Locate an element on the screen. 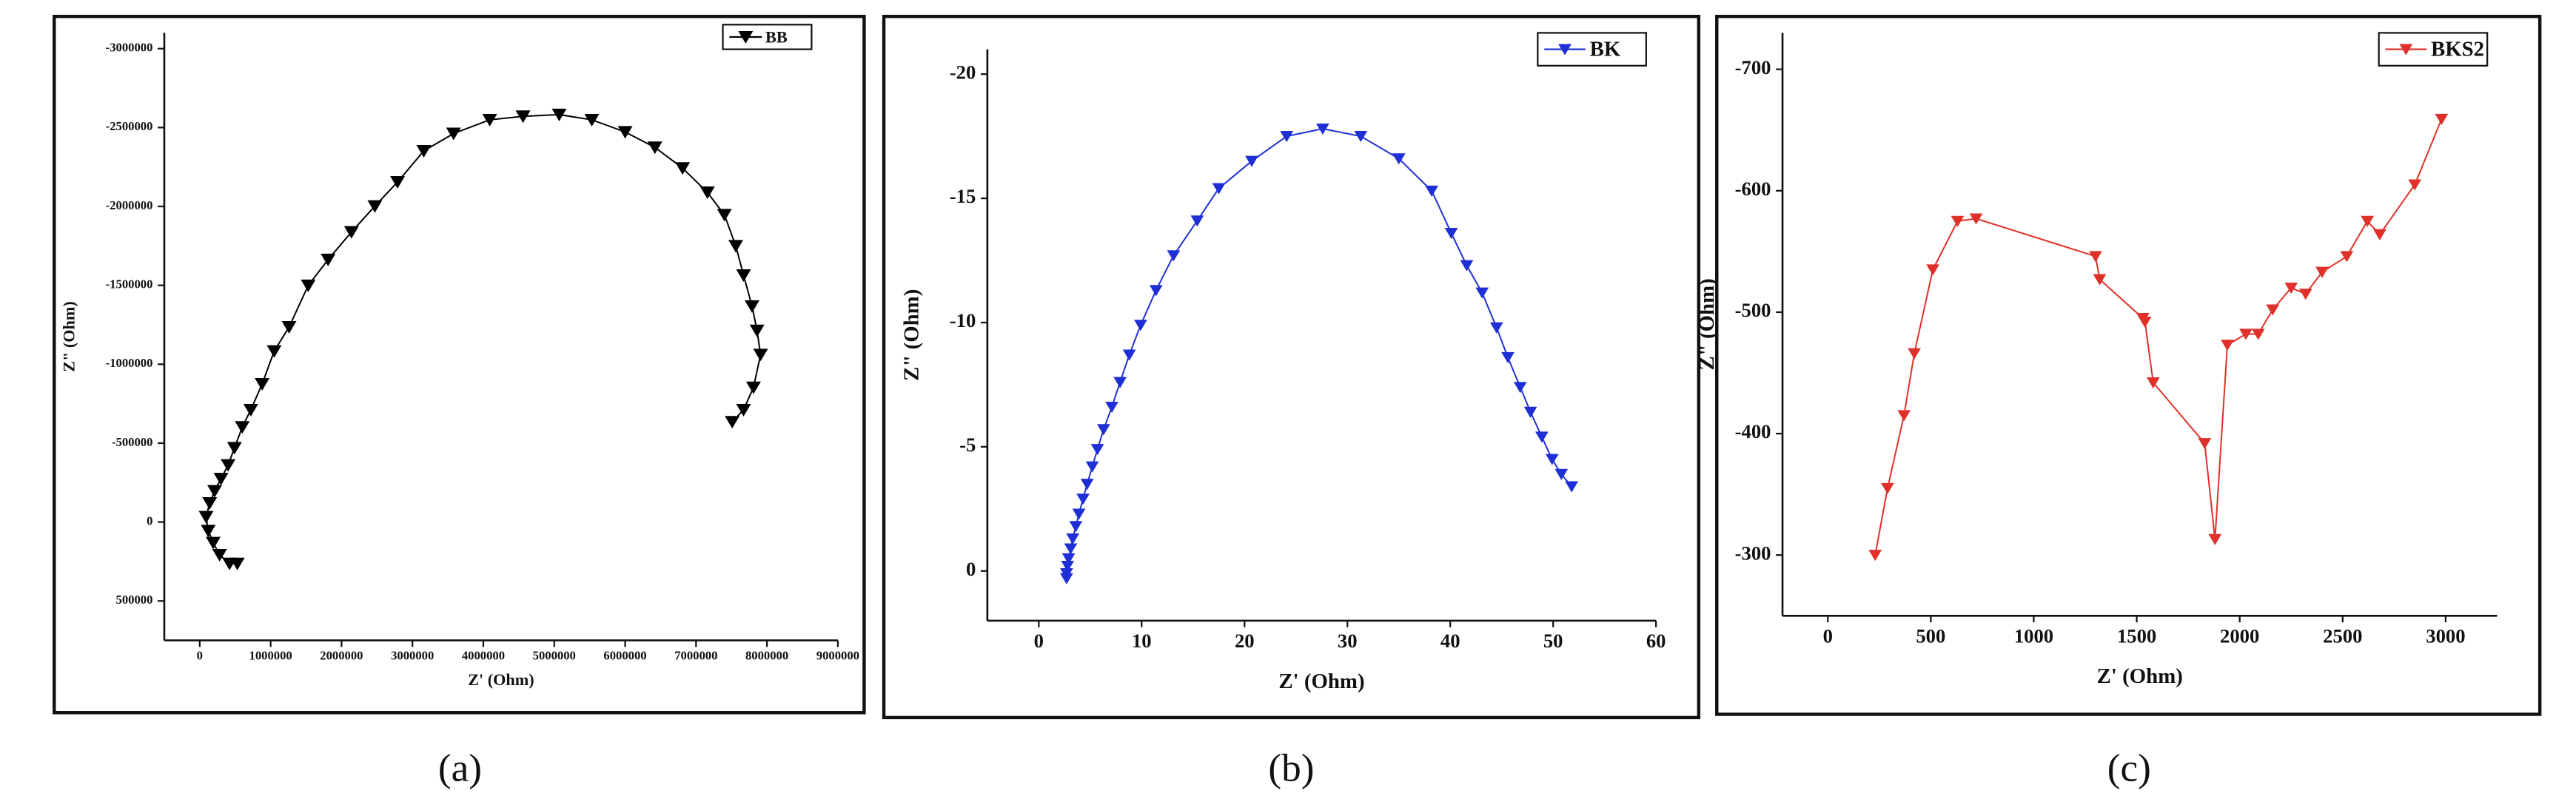 The height and width of the screenshot is (802, 2576). y-tick-label: 0 is located at coordinates (149, 520).